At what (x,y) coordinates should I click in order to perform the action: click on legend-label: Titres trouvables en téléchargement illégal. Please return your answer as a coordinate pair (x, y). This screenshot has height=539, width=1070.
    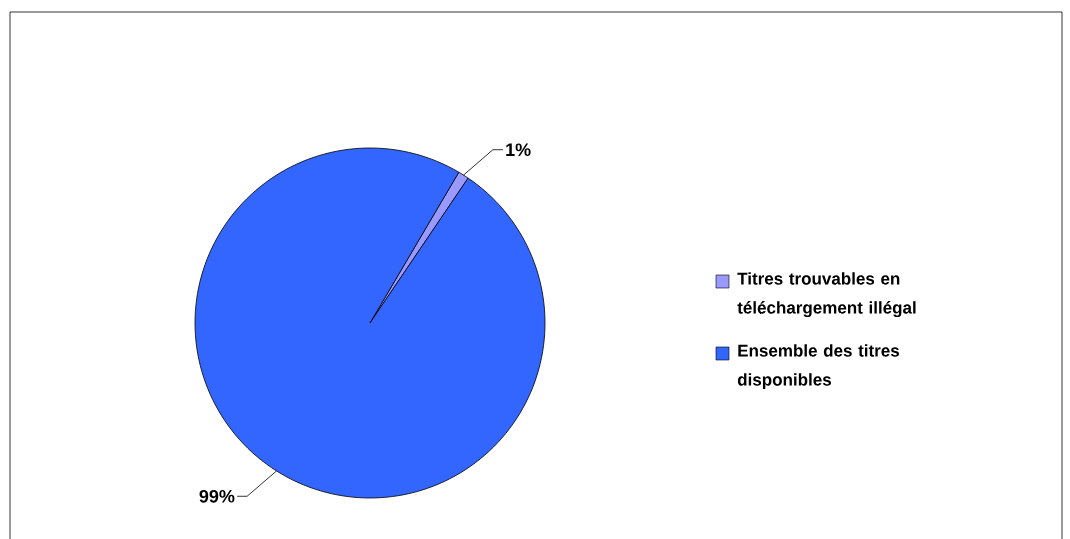
    Looking at the image, I should click on (826, 295).